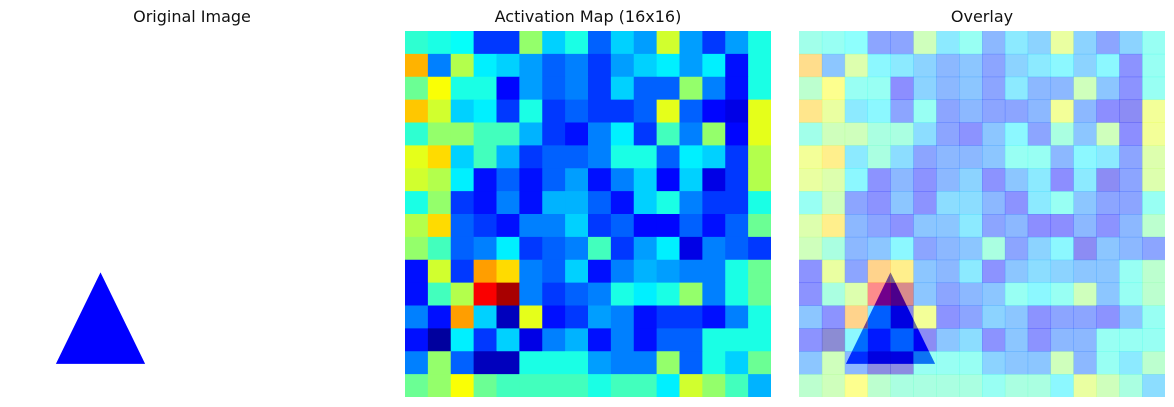 The width and height of the screenshot is (1174, 407). What do you see at coordinates (531, 385) in the screenshot?
I see `heat-cell-r15-c5` at bounding box center [531, 385].